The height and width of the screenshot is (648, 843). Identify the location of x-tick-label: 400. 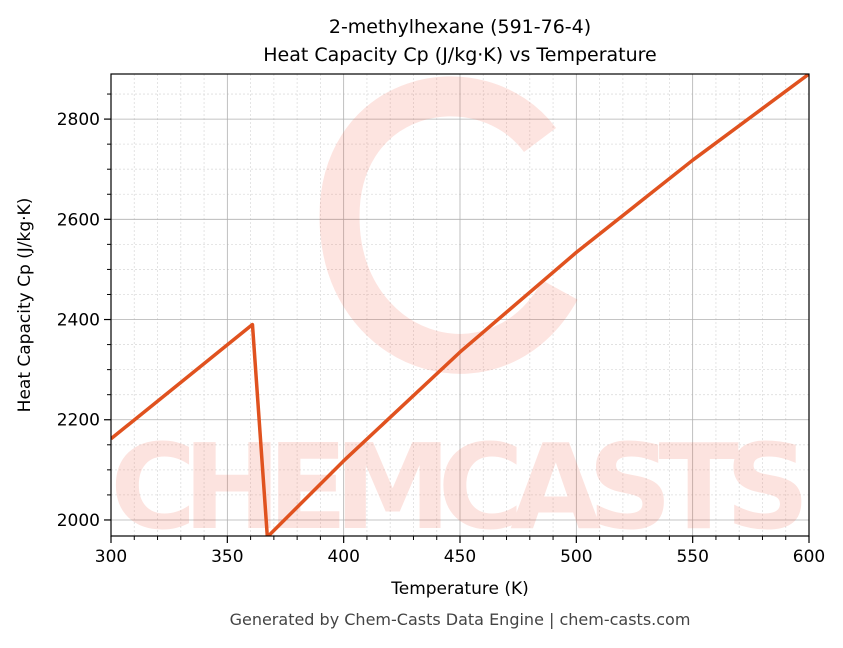
(343, 557).